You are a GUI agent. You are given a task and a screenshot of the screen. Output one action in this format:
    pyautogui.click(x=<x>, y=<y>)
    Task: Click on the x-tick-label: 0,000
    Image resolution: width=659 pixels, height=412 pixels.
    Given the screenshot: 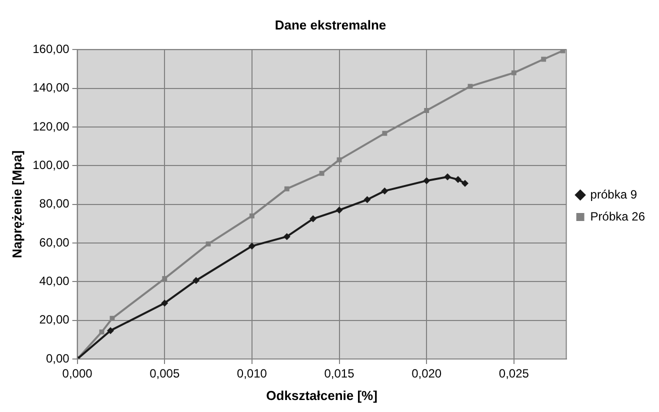 What is the action you would take?
    pyautogui.click(x=77, y=373)
    